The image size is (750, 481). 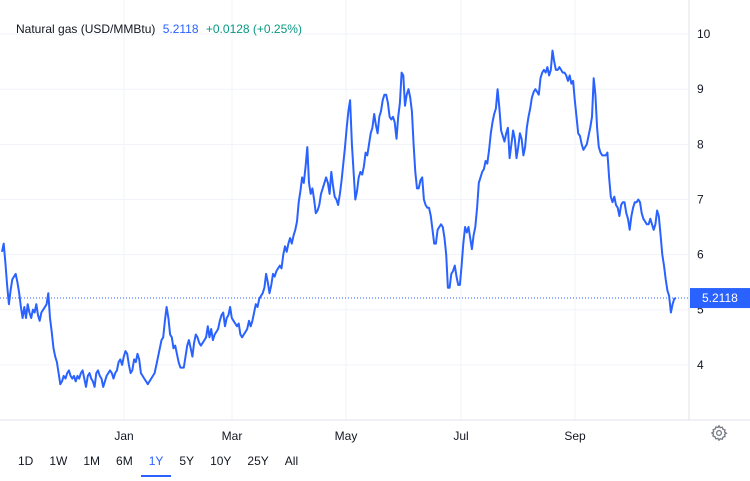 I want to click on time-range-selector: 1D 1W 1M 6M 1Y 5Y 10Y 25Y All, so click(x=158, y=463).